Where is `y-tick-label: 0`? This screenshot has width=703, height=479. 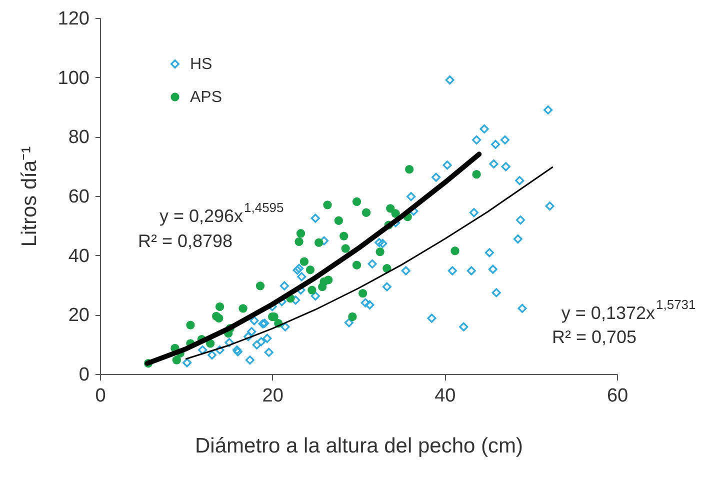 y-tick-label: 0 is located at coordinates (84, 375).